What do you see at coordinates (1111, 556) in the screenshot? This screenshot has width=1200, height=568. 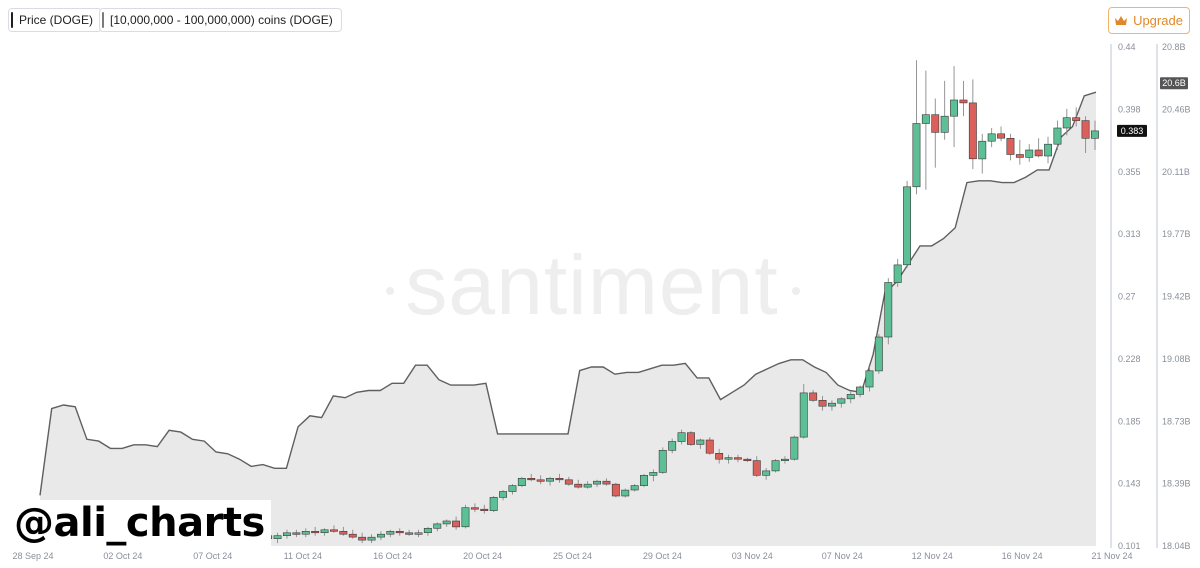 I see `x-tick-label: 21 Nov 24` at bounding box center [1111, 556].